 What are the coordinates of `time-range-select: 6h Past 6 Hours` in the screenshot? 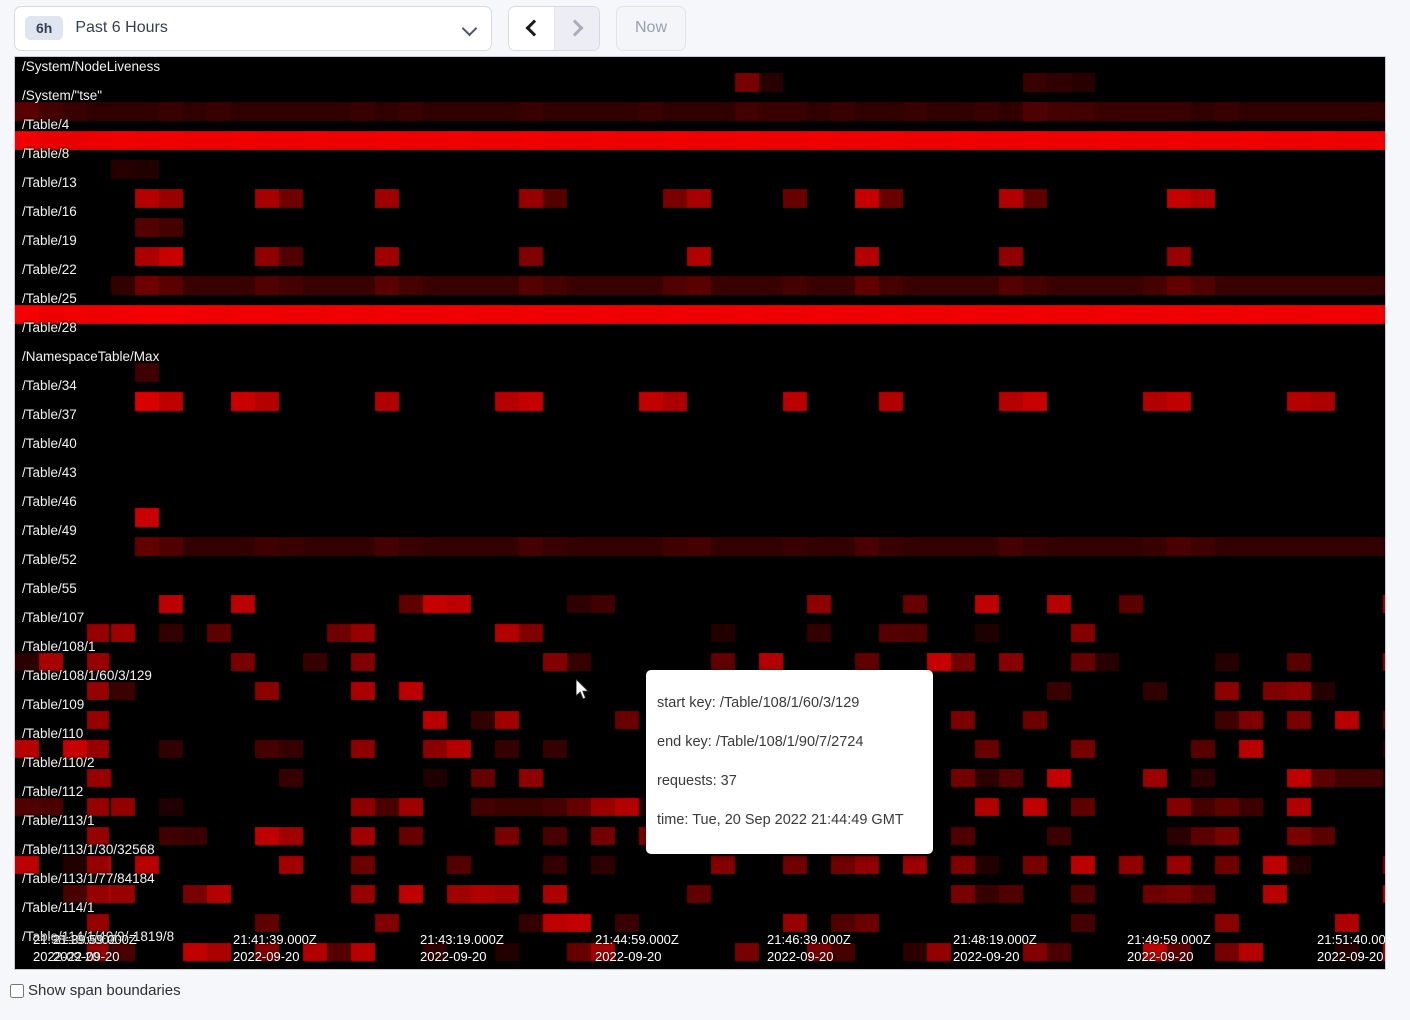 It's located at (253, 28).